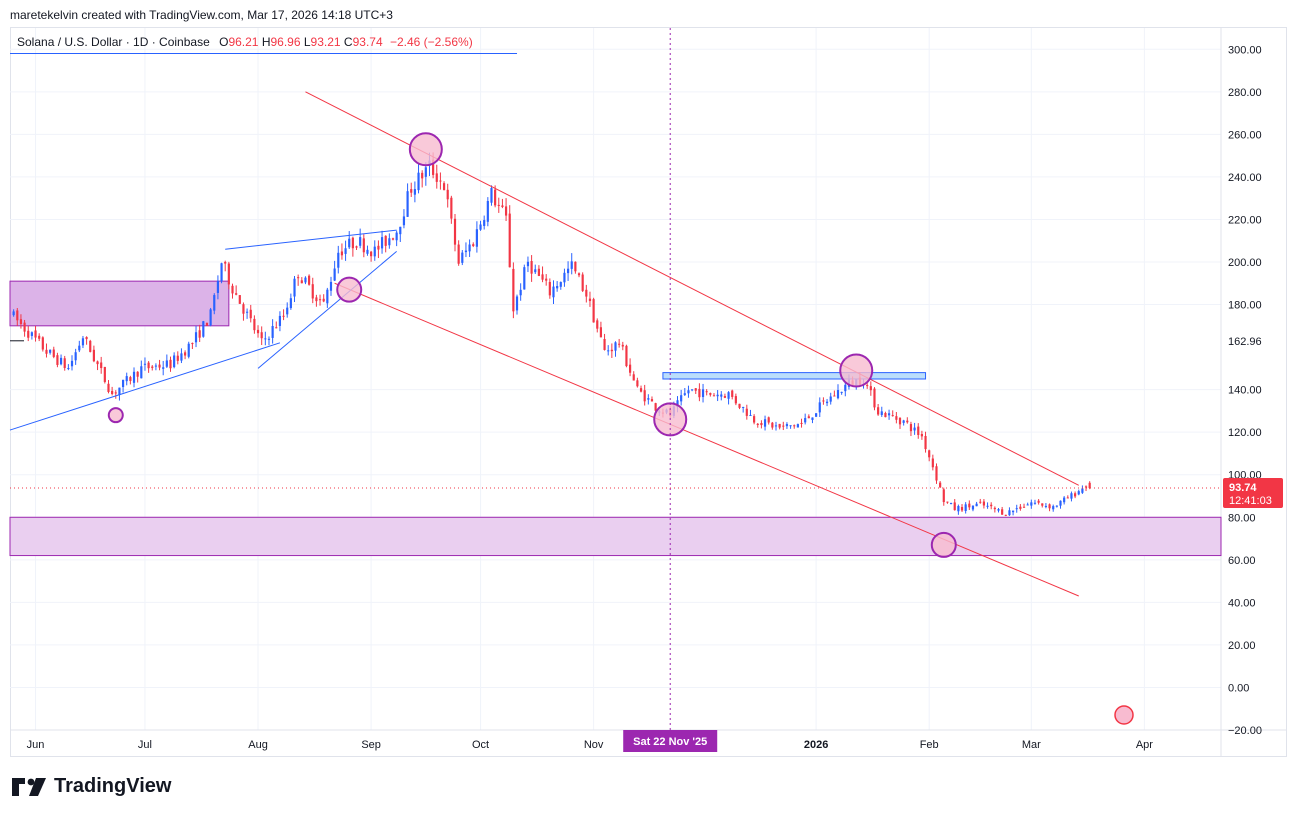  Describe the element at coordinates (311, 239) in the screenshot. I see `blue-trendline` at that location.